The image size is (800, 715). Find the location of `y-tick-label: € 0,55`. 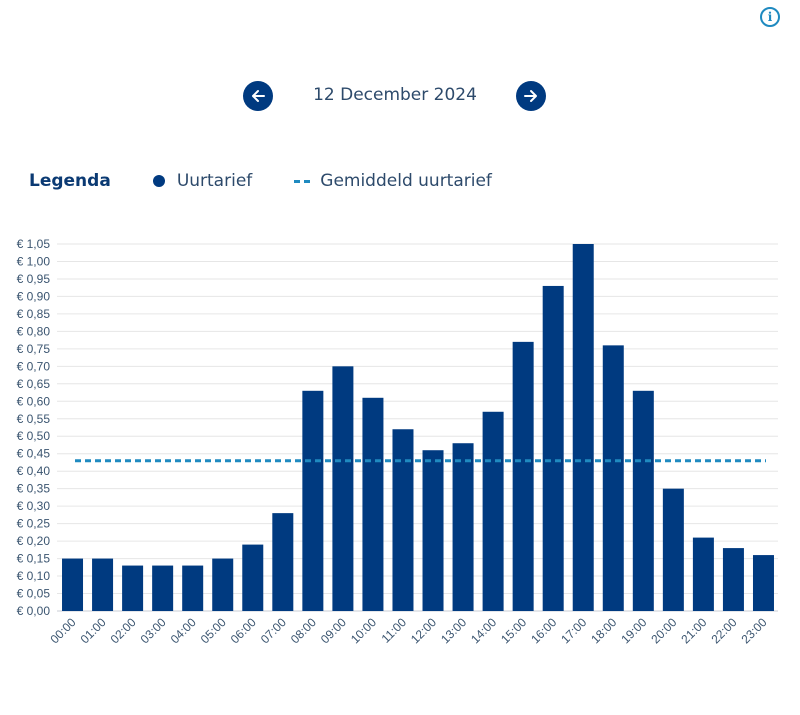

y-tick-label: € 0,55 is located at coordinates (34, 419).